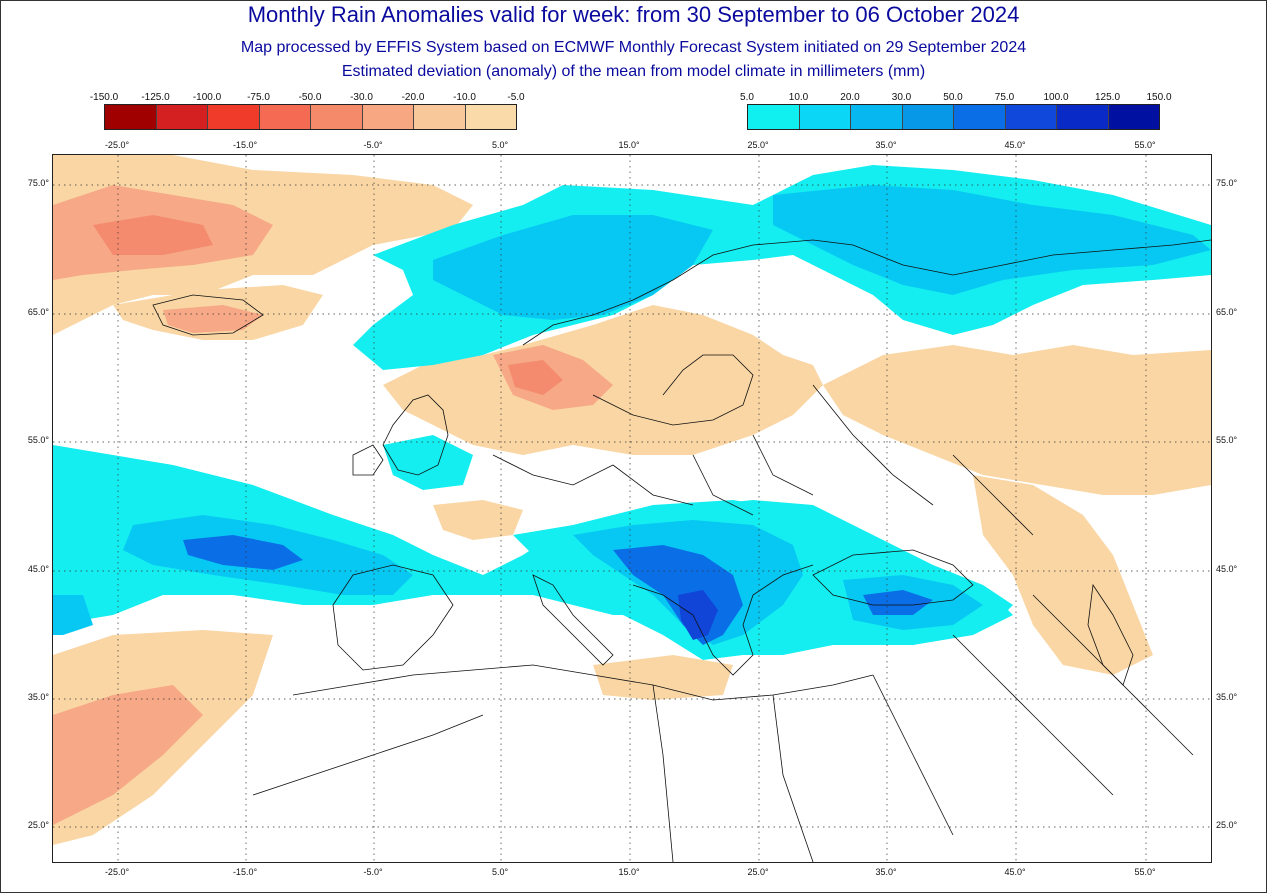 Image resolution: width=1267 pixels, height=893 pixels. I want to click on legend-positive-colorbar, so click(953, 117).